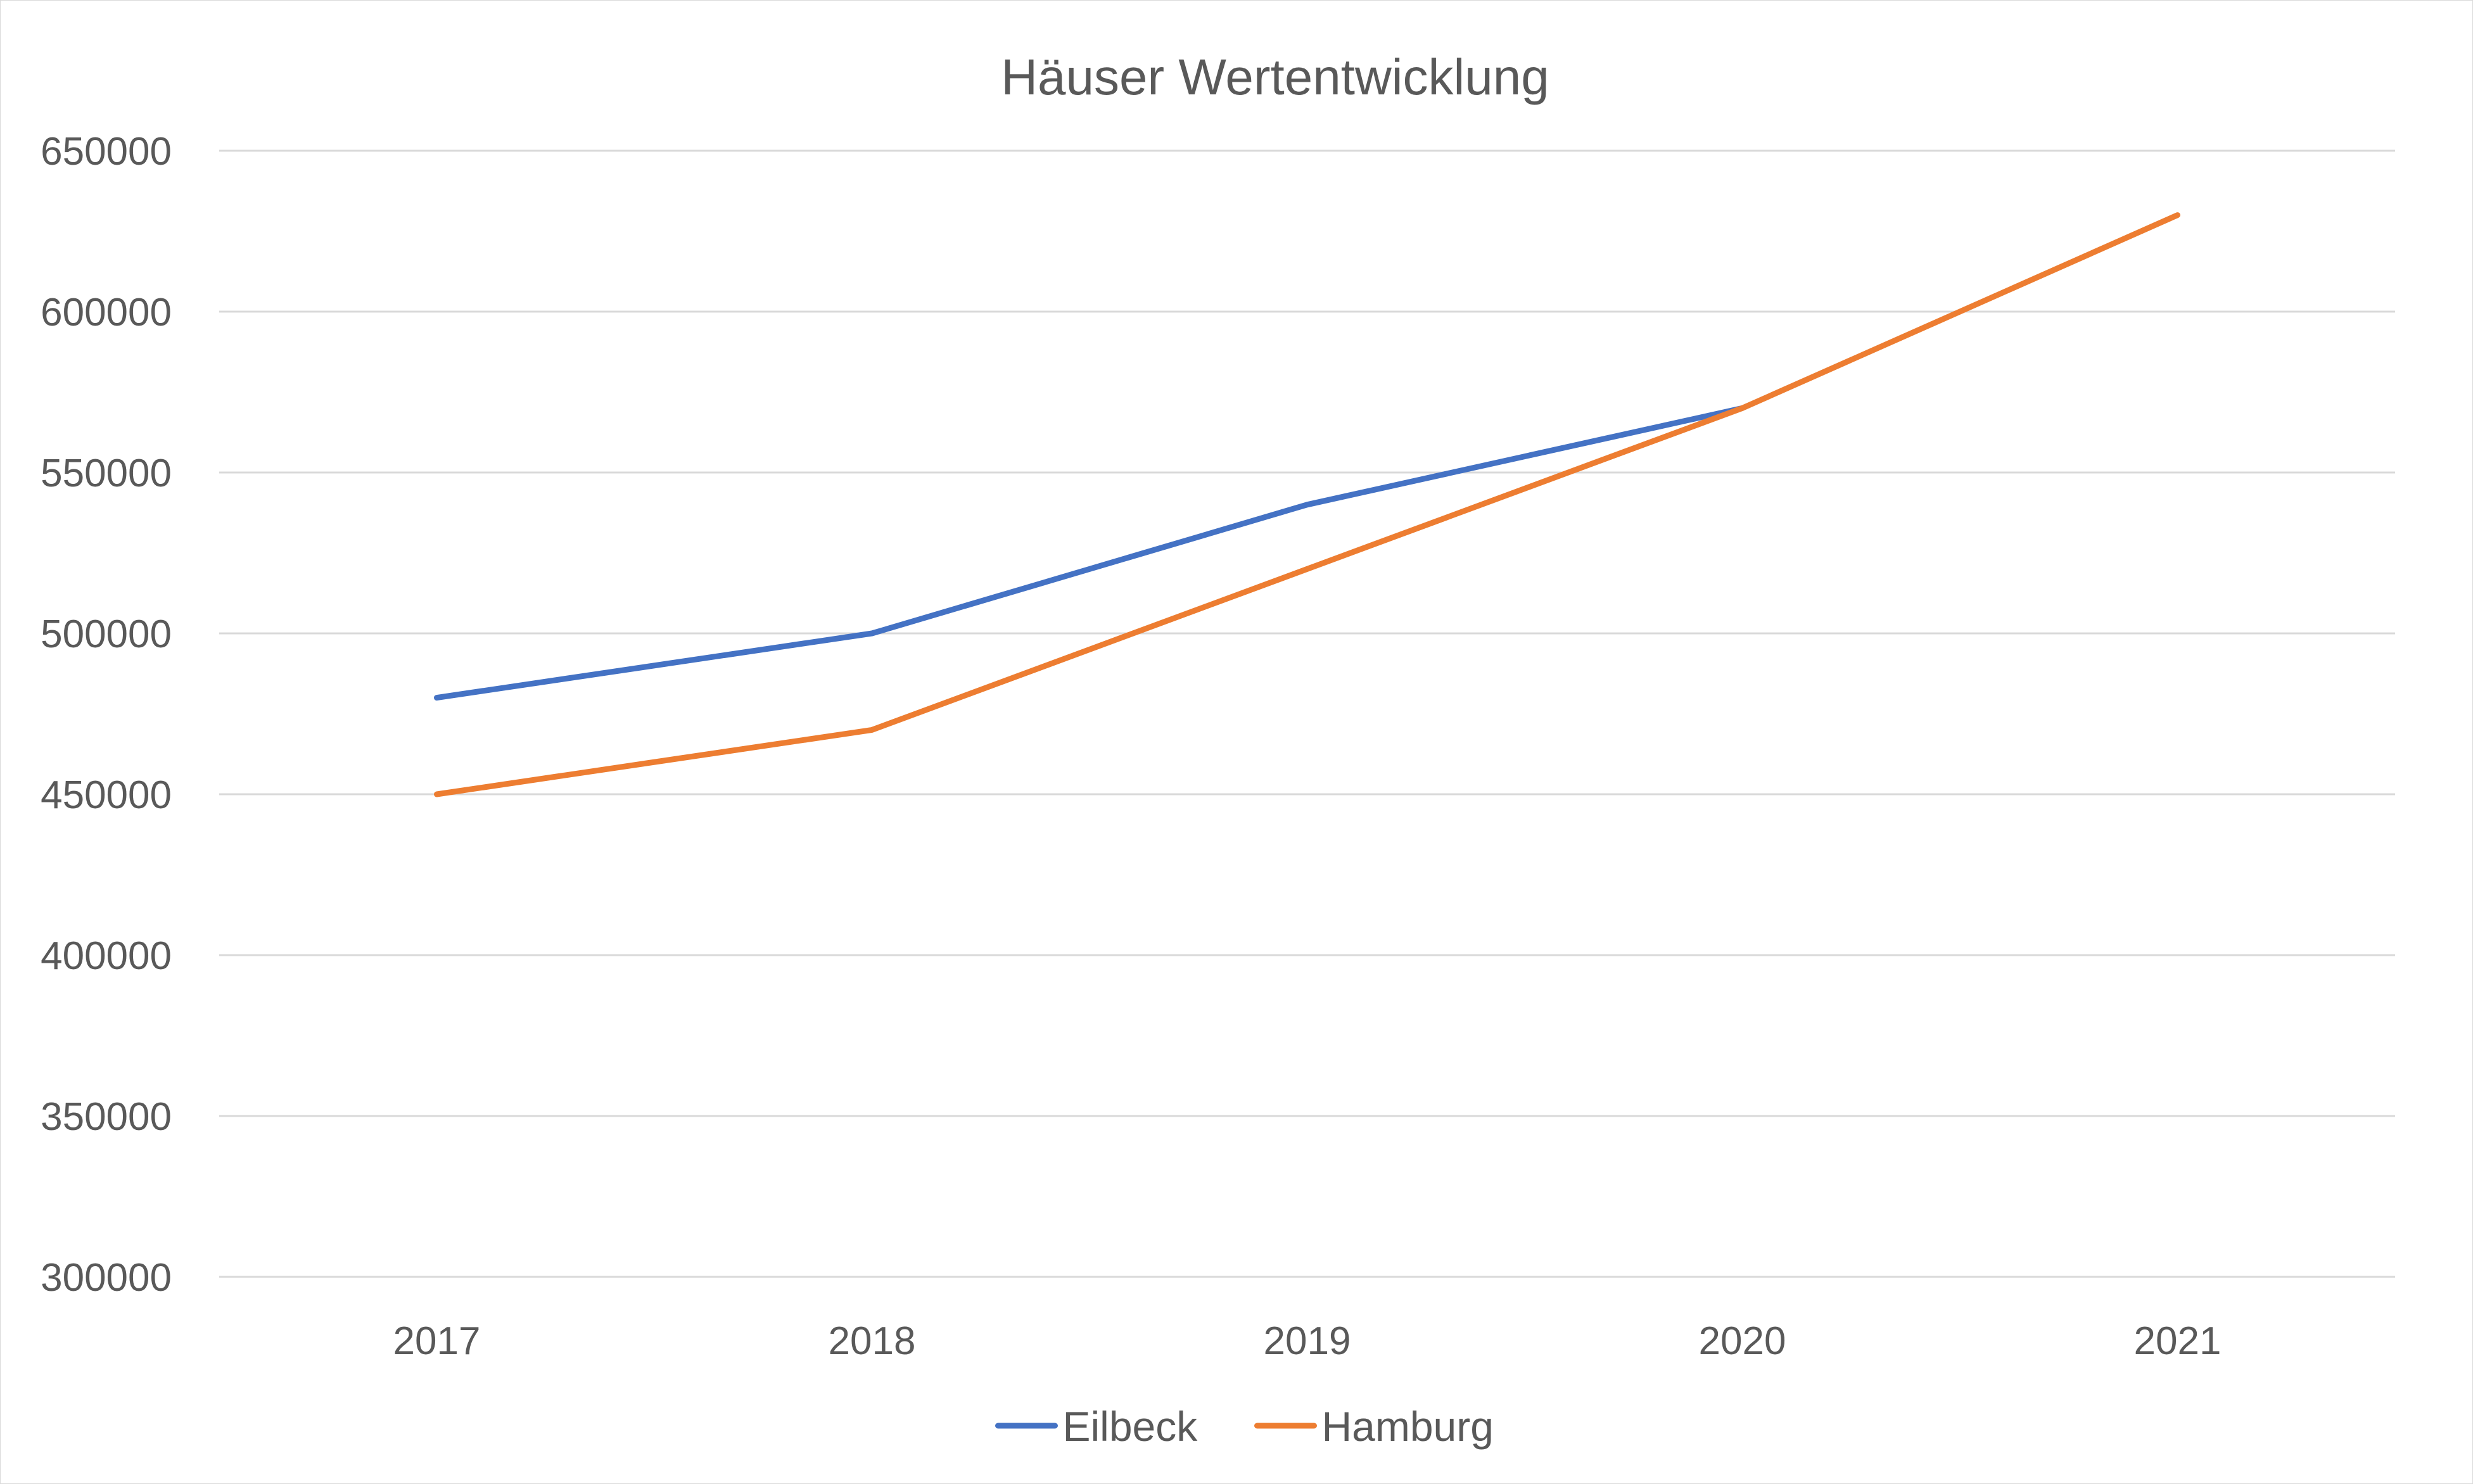 Image resolution: width=2473 pixels, height=1484 pixels. I want to click on y-tick-label: 400000, so click(106, 956).